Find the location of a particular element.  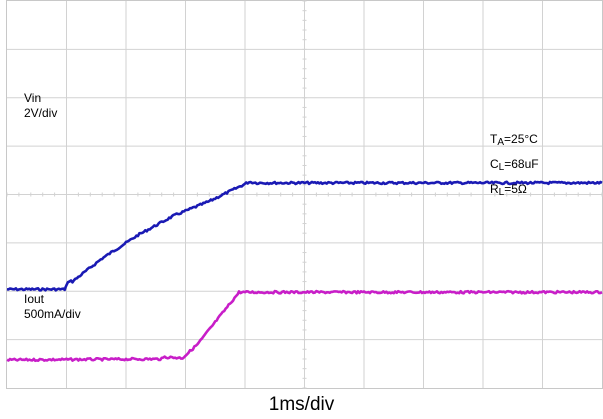

vin-channel-label: Vin 2V/div is located at coordinates (40, 106).